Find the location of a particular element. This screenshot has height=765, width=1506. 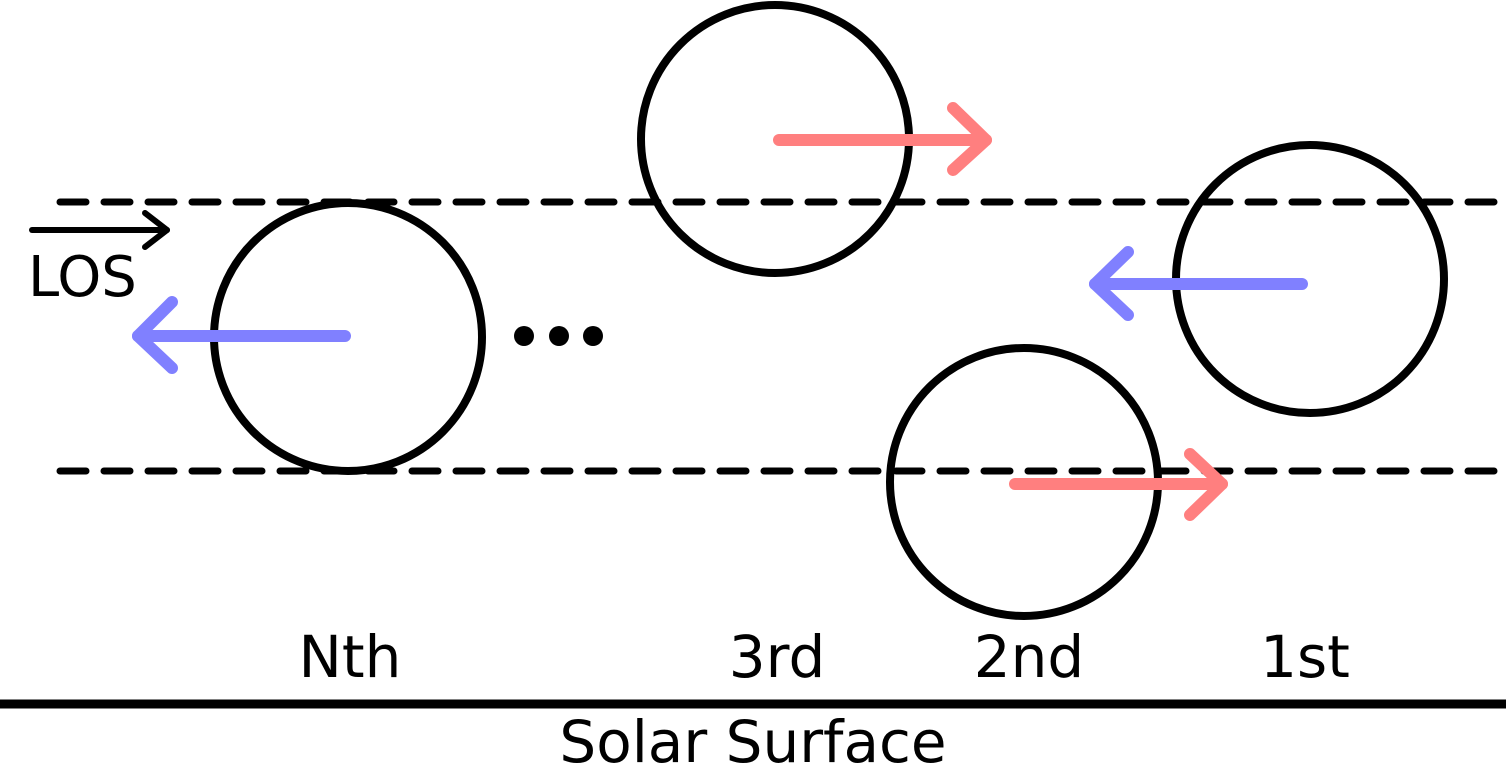

velocity-arrow-2nd is located at coordinates (1118, 484).